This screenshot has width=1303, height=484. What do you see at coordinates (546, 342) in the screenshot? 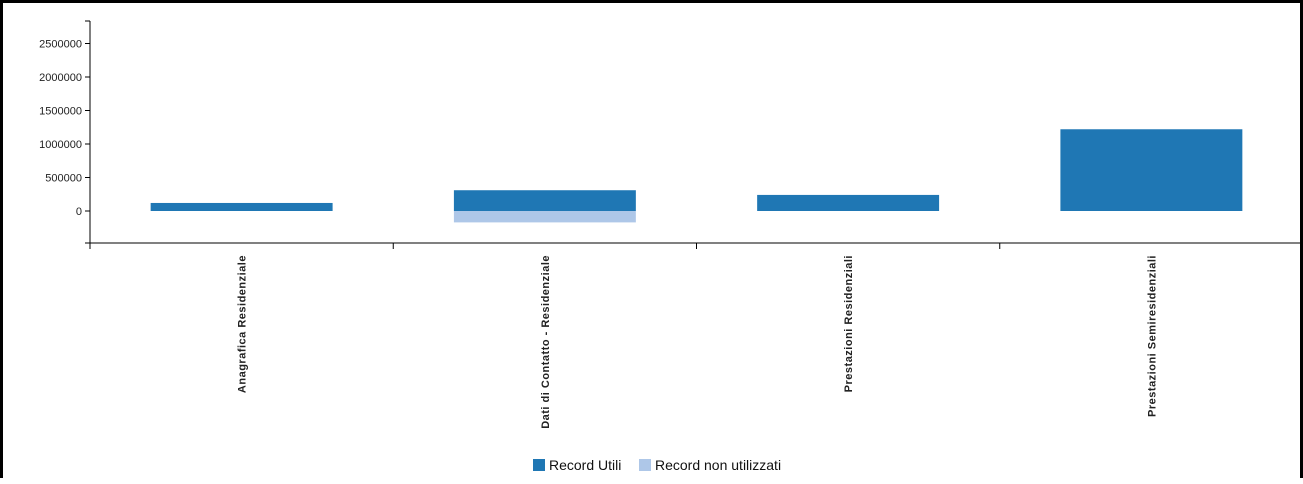
I see `x-category-label: Dati di Contatto - Residenziale` at bounding box center [546, 342].